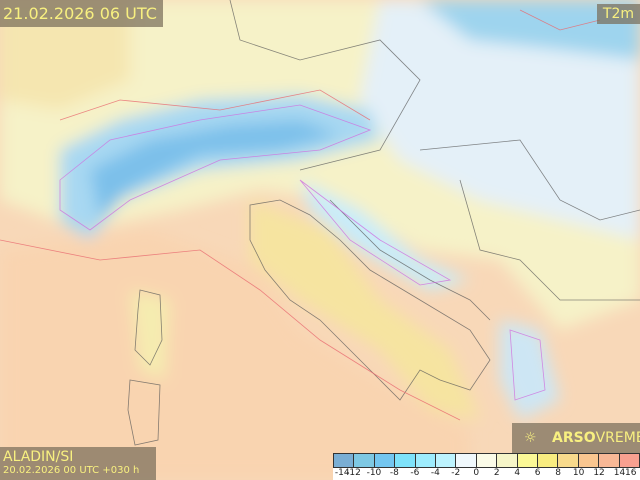  I want to click on legend-tick: 10, so click(578, 473).